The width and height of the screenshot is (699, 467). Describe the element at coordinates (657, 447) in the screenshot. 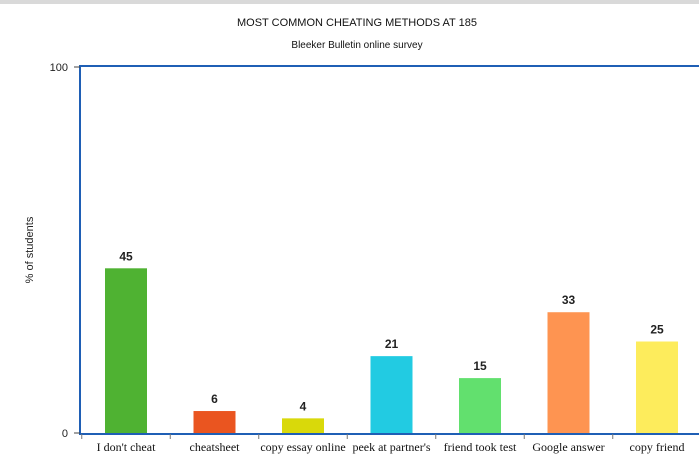

I see `category-label: copy friend` at that location.